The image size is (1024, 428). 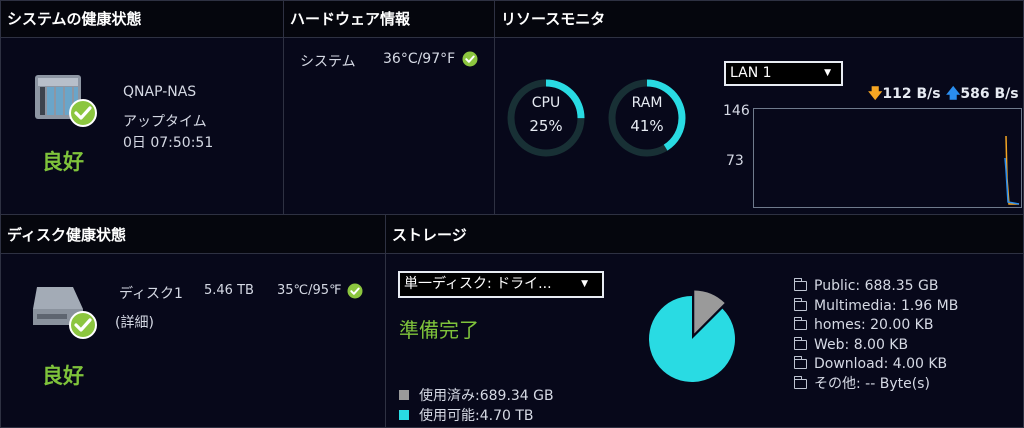 I want to click on ram-gauge: RAM 41%, so click(x=647, y=118).